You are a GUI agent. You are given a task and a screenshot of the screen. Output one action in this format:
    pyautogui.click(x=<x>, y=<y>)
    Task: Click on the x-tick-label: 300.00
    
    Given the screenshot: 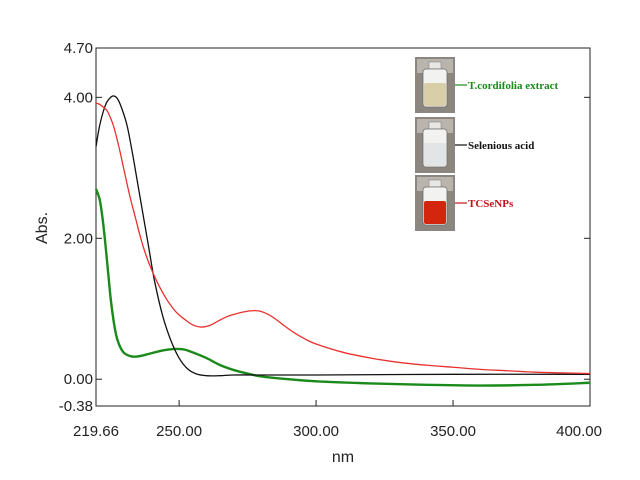 What is the action you would take?
    pyautogui.click(x=316, y=431)
    